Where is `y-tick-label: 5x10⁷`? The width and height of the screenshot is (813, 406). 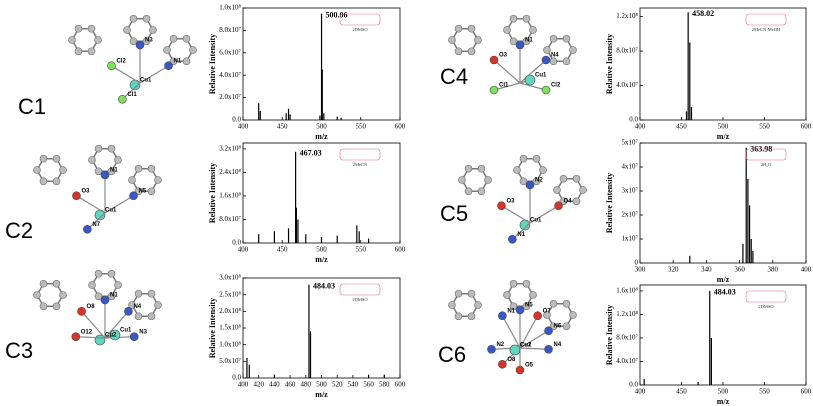 y-tick-label: 5x10⁷ is located at coordinates (630, 143).